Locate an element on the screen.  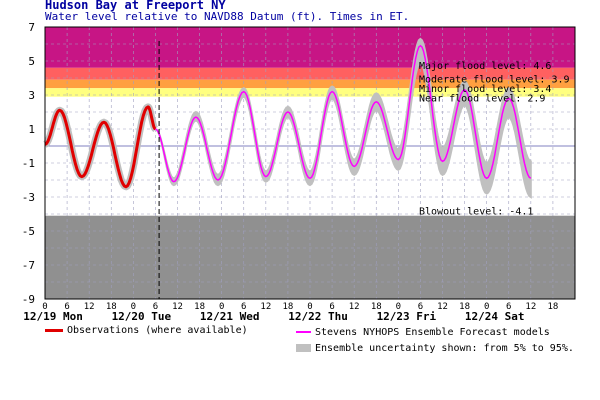
observation-line is located at coordinates (100, 147).